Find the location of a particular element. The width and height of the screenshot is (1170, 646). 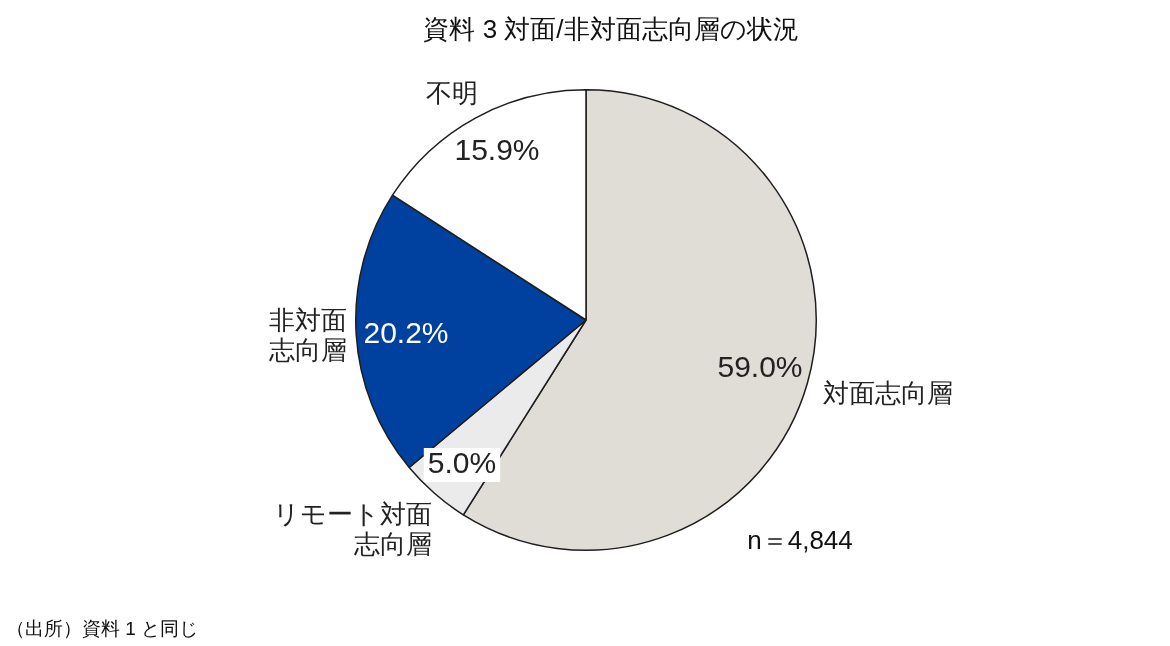

slice-label: 不明 is located at coordinates (452, 93).